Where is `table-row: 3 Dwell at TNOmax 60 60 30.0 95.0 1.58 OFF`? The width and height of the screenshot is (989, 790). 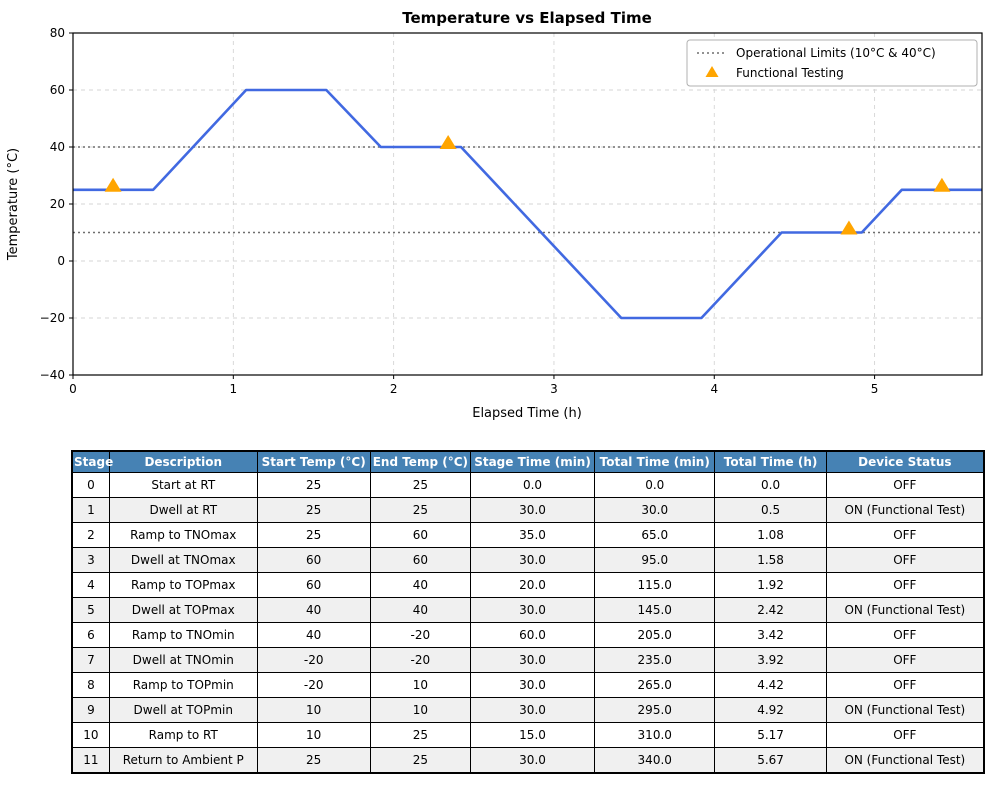
table-row: 3 Dwell at TNOmax 60 60 30.0 95.0 1.58 OFF is located at coordinates (528, 560).